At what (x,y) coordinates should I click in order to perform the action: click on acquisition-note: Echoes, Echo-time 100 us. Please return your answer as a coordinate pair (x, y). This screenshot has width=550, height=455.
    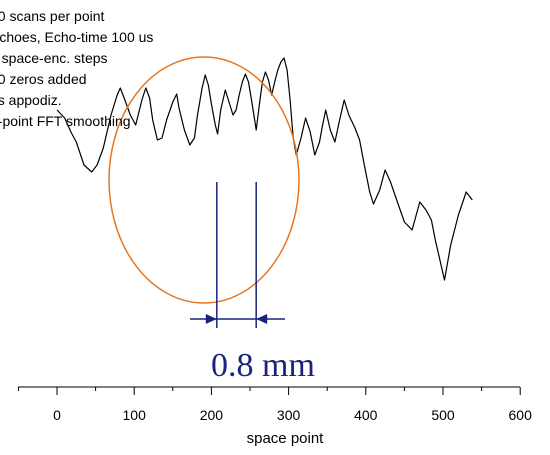
    Looking at the image, I should click on (77, 37).